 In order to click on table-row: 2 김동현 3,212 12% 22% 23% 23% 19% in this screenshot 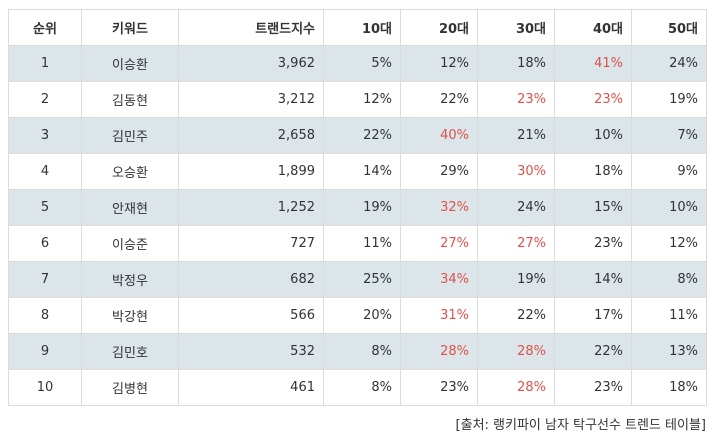, I will do `click(357, 99)`.